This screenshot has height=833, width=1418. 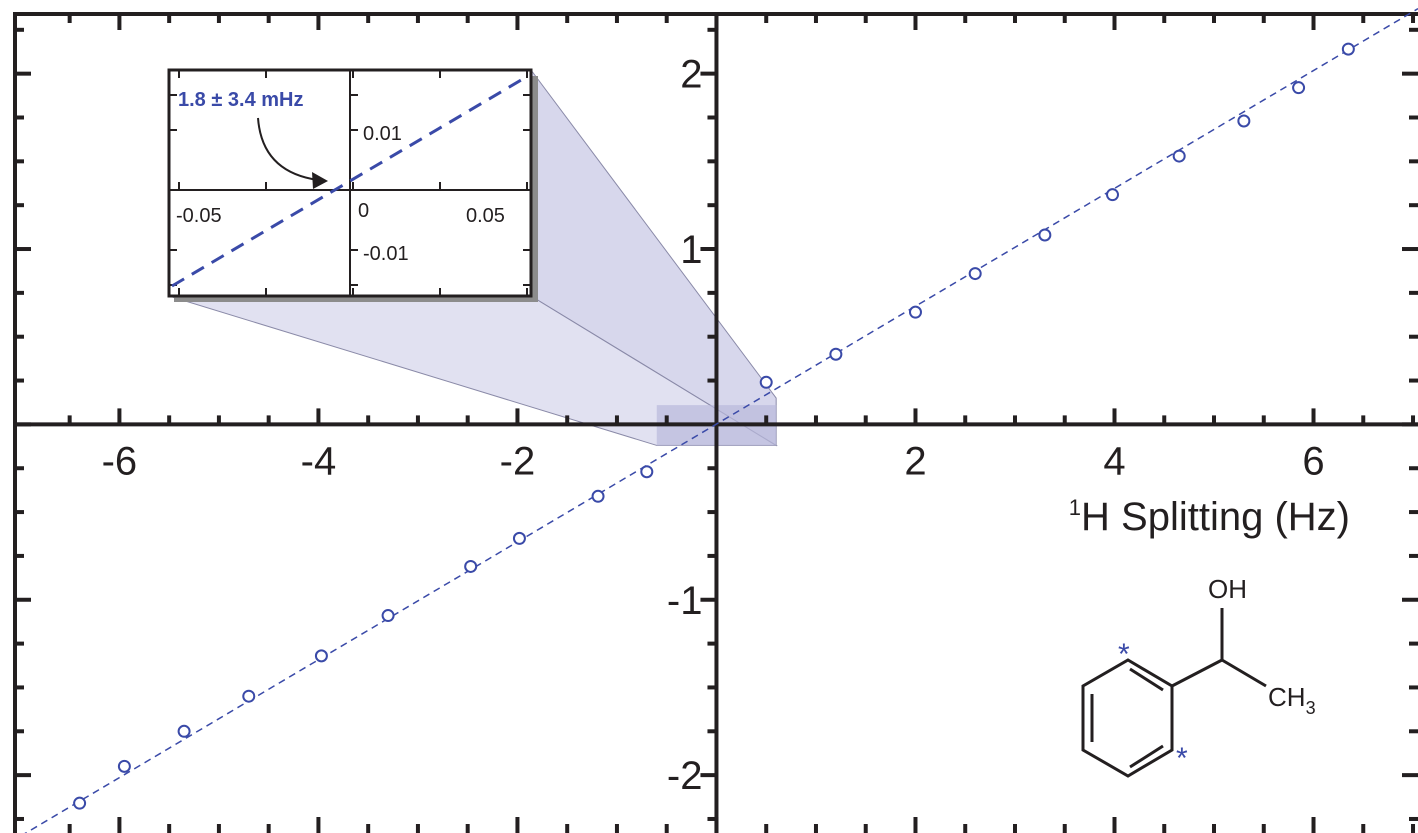 What do you see at coordinates (691, 75) in the screenshot?
I see `y-tick-label: 2` at bounding box center [691, 75].